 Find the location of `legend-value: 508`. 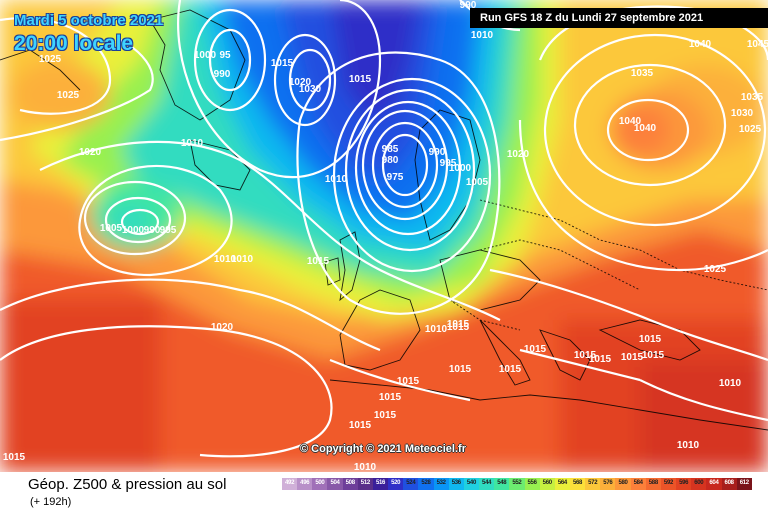

legend-value: 508 is located at coordinates (350, 483).